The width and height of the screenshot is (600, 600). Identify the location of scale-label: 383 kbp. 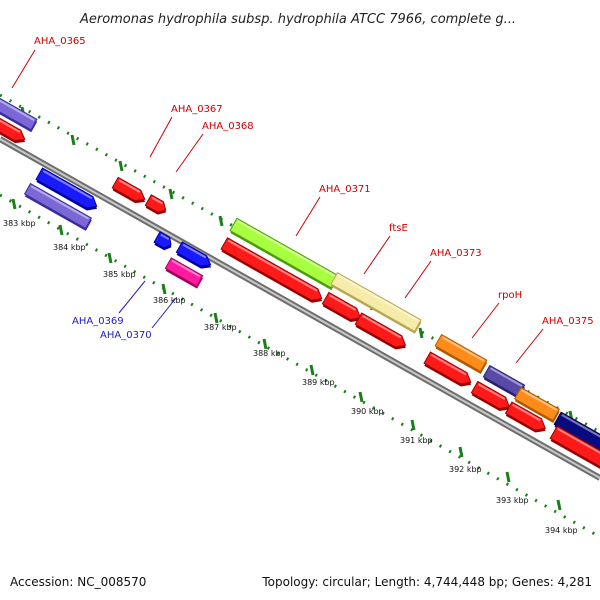
(19, 223).